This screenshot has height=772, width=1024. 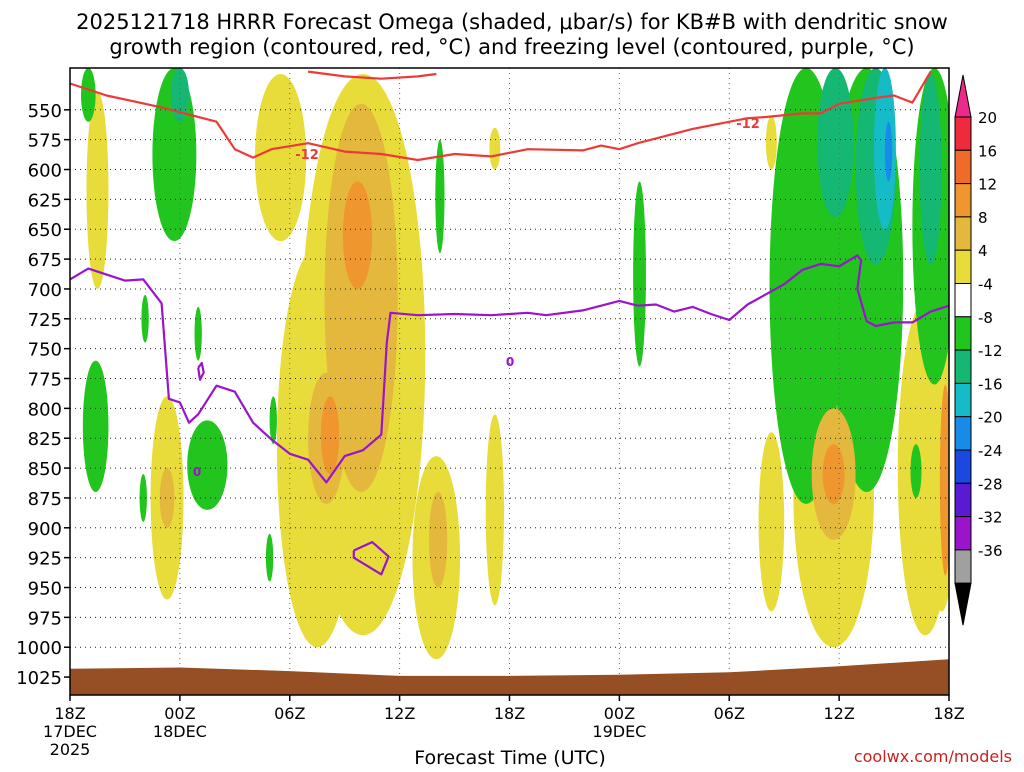 What do you see at coordinates (983, 251) in the screenshot?
I see `colorbar-label: 4` at bounding box center [983, 251].